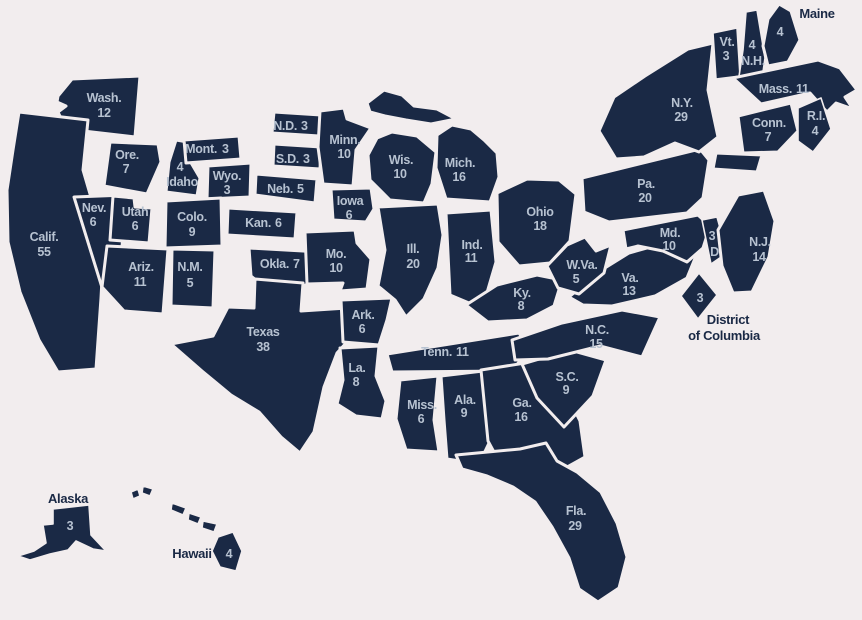  I want to click on wisconsin-shape, so click(402, 167).